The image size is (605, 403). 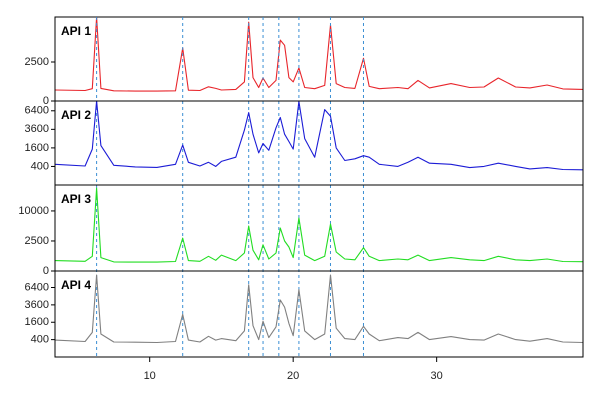 I want to click on panel-title: API 3, so click(x=76, y=199).